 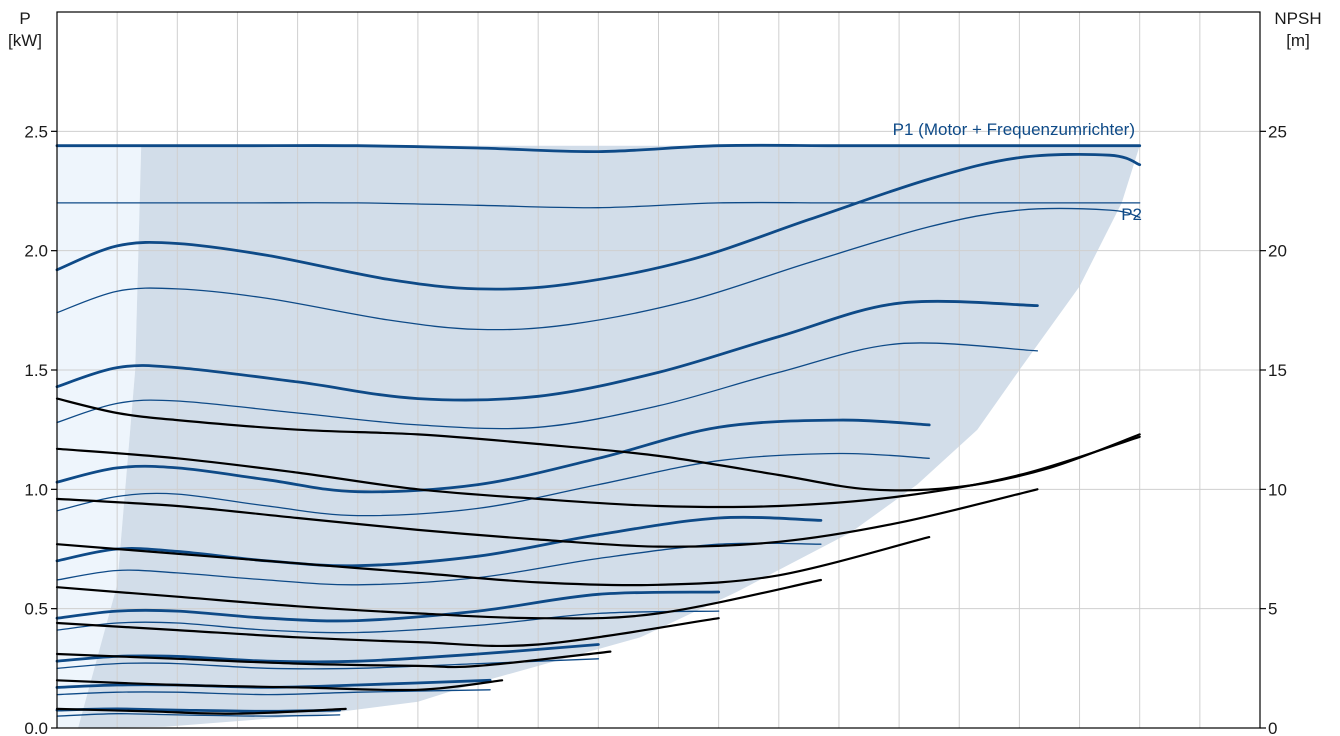 I want to click on left-tick-label: 1.5, so click(x=36, y=370).